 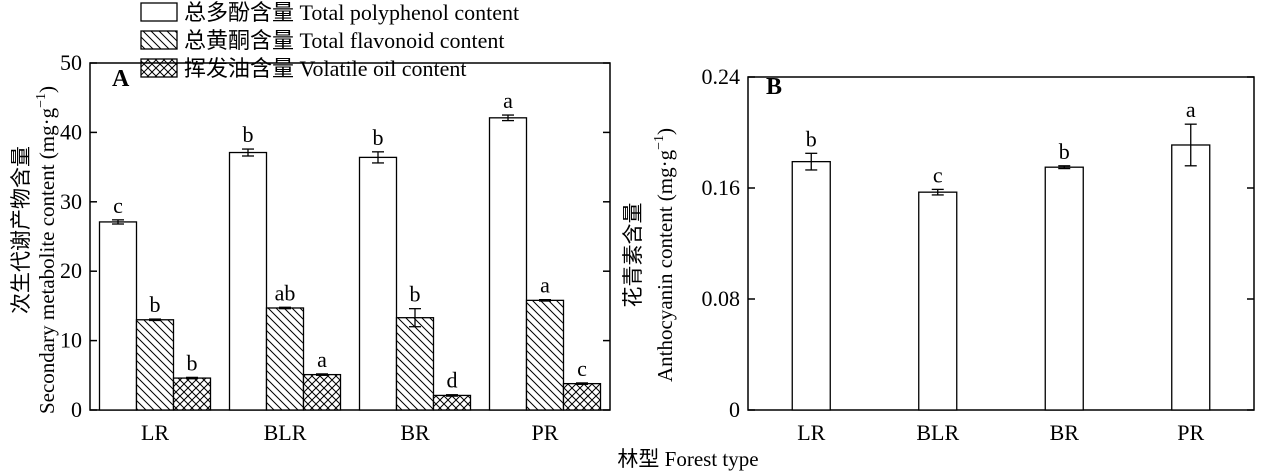 I want to click on significance-letter: d, so click(x=452, y=380).